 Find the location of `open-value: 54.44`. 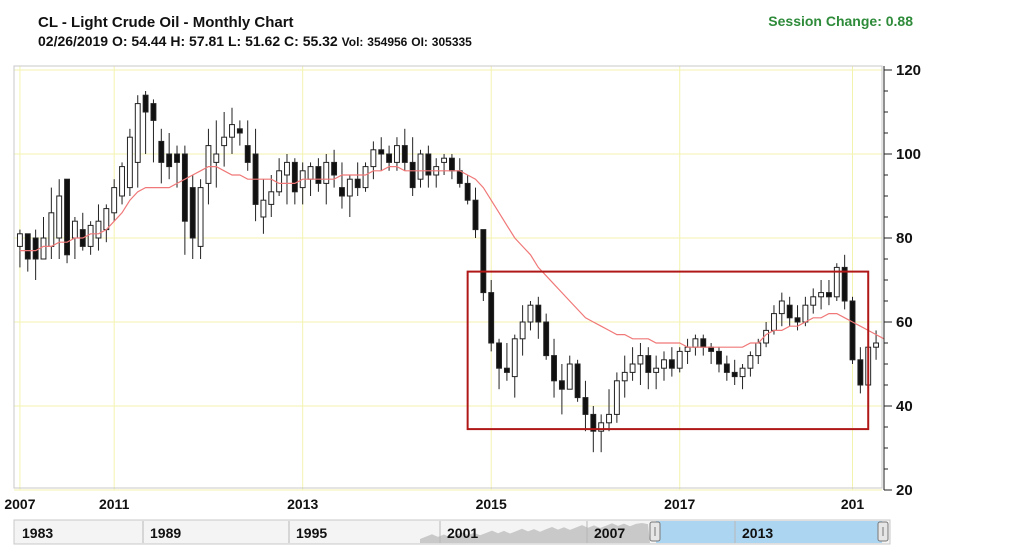

open-value: 54.44 is located at coordinates (149, 41).